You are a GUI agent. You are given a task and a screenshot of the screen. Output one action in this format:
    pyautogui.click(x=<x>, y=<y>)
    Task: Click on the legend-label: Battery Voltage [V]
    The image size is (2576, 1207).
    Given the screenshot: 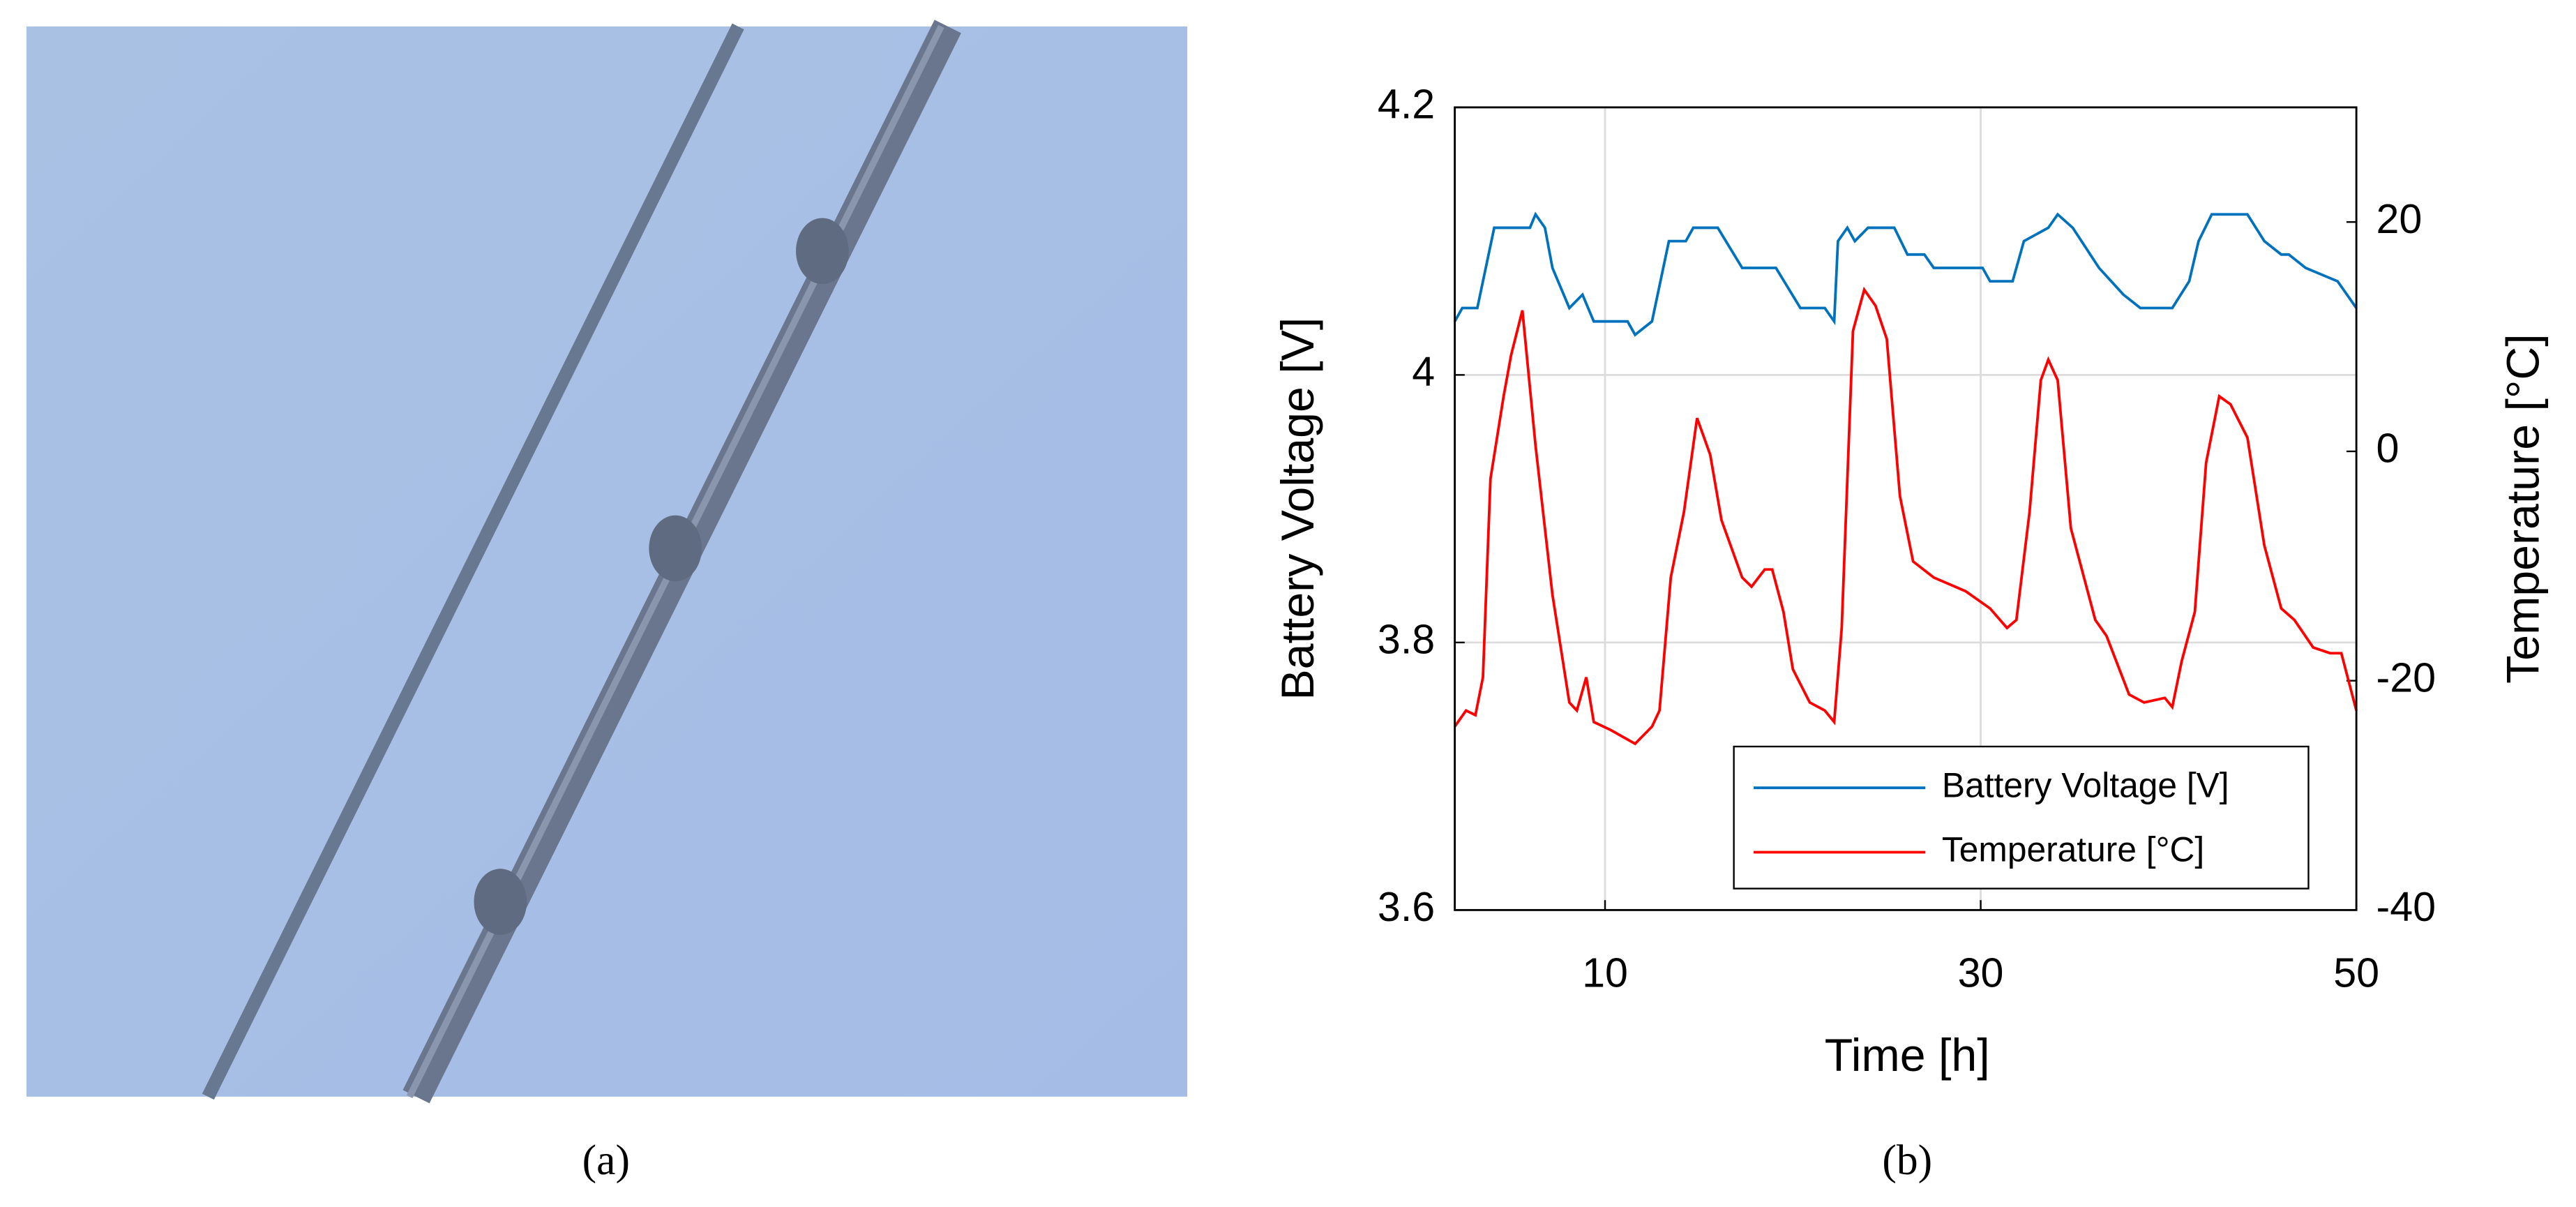 What is the action you would take?
    pyautogui.click(x=2085, y=784)
    